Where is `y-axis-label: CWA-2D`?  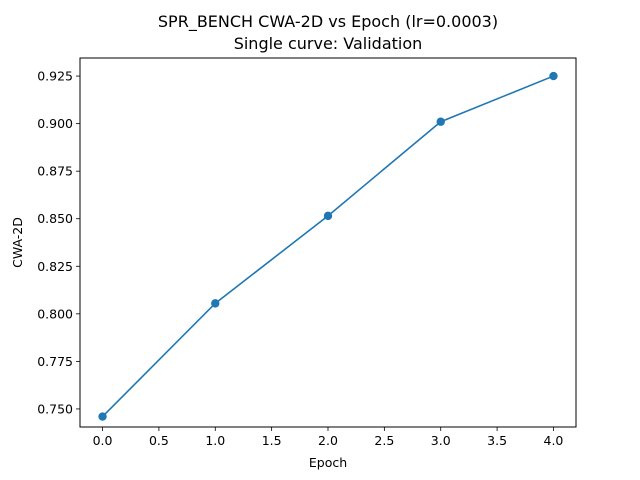 y-axis-label: CWA-2D is located at coordinates (17, 242).